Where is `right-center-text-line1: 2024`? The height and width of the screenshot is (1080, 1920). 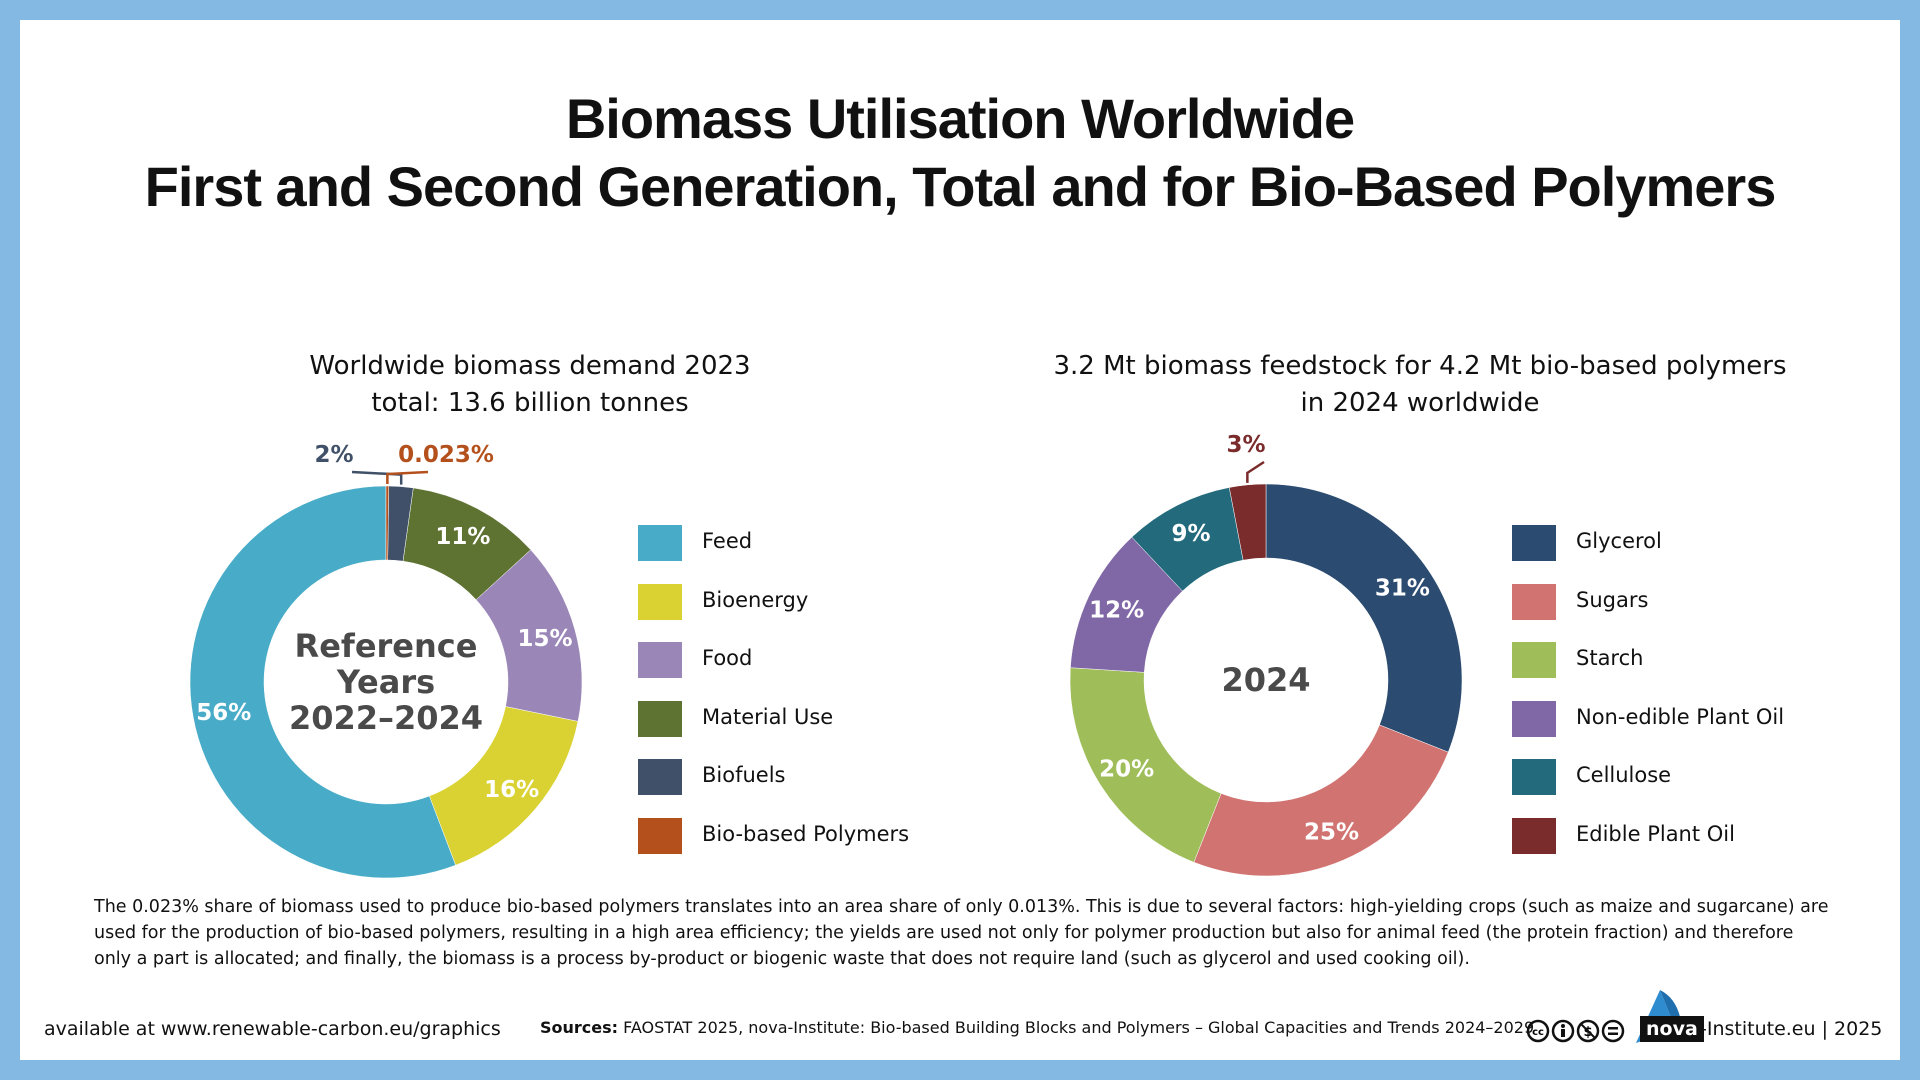 right-center-text-line1: 2024 is located at coordinates (1265, 680).